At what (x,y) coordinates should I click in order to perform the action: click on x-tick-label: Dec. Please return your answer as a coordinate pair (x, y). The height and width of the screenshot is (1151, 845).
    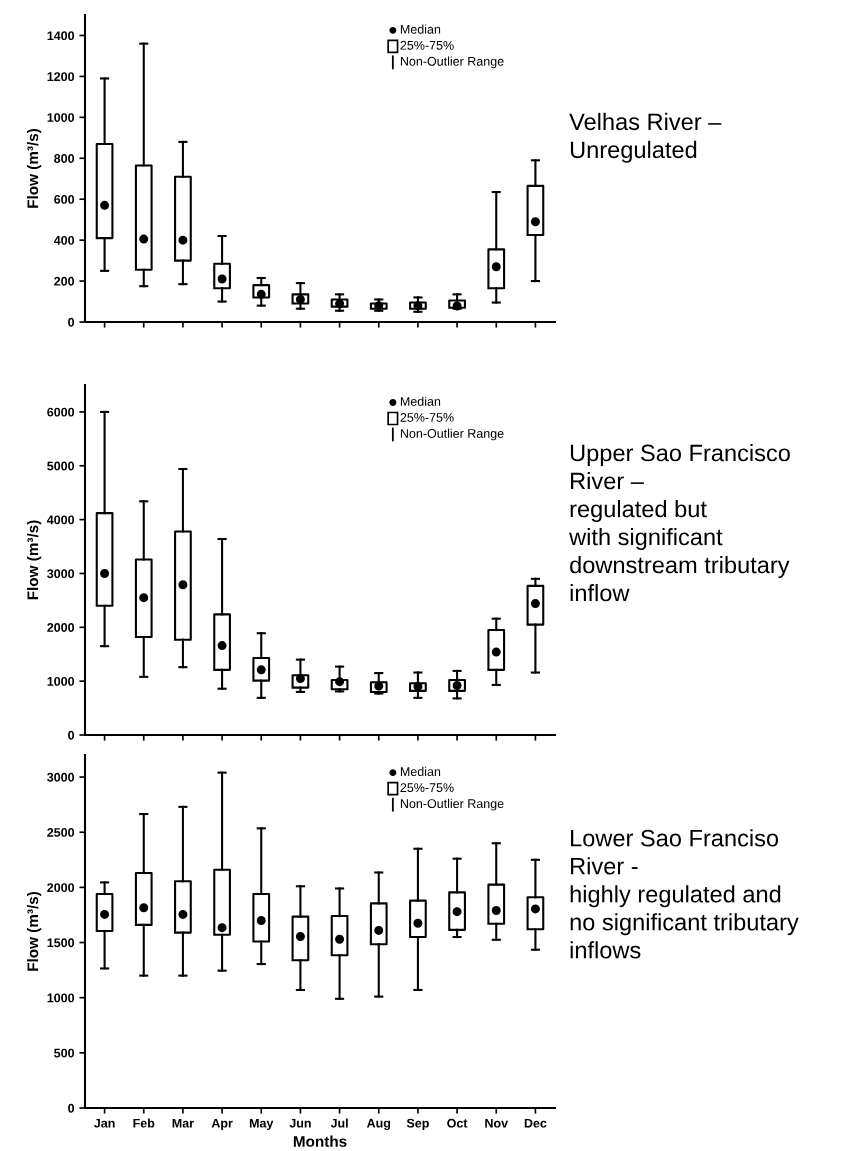
    Looking at the image, I should click on (535, 1123).